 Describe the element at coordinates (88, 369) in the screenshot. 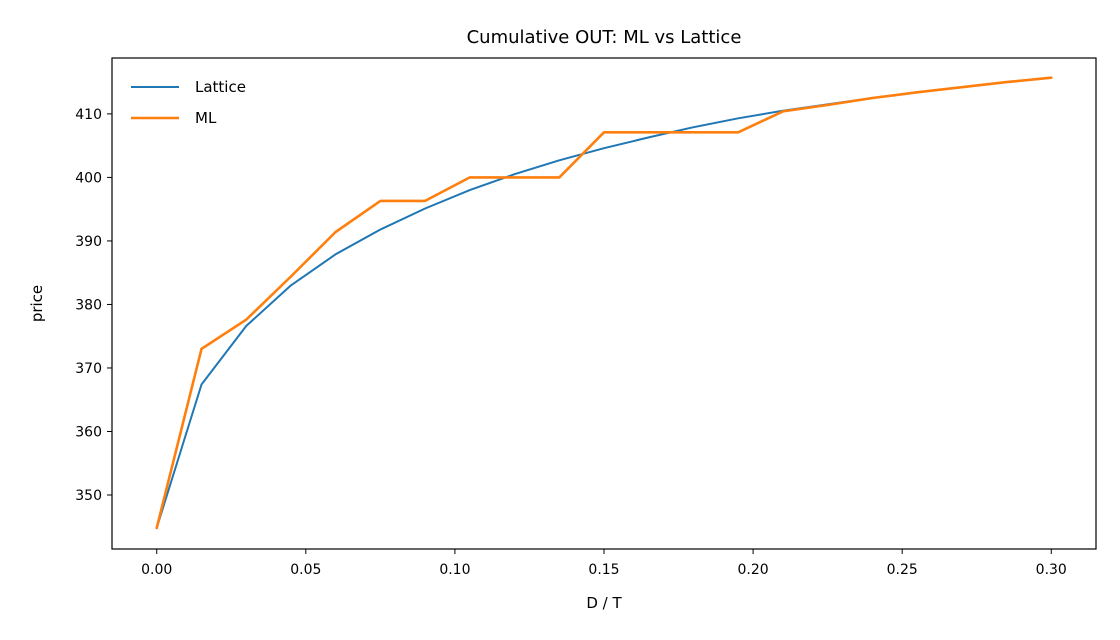

I see `y-tick-label: 370` at that location.